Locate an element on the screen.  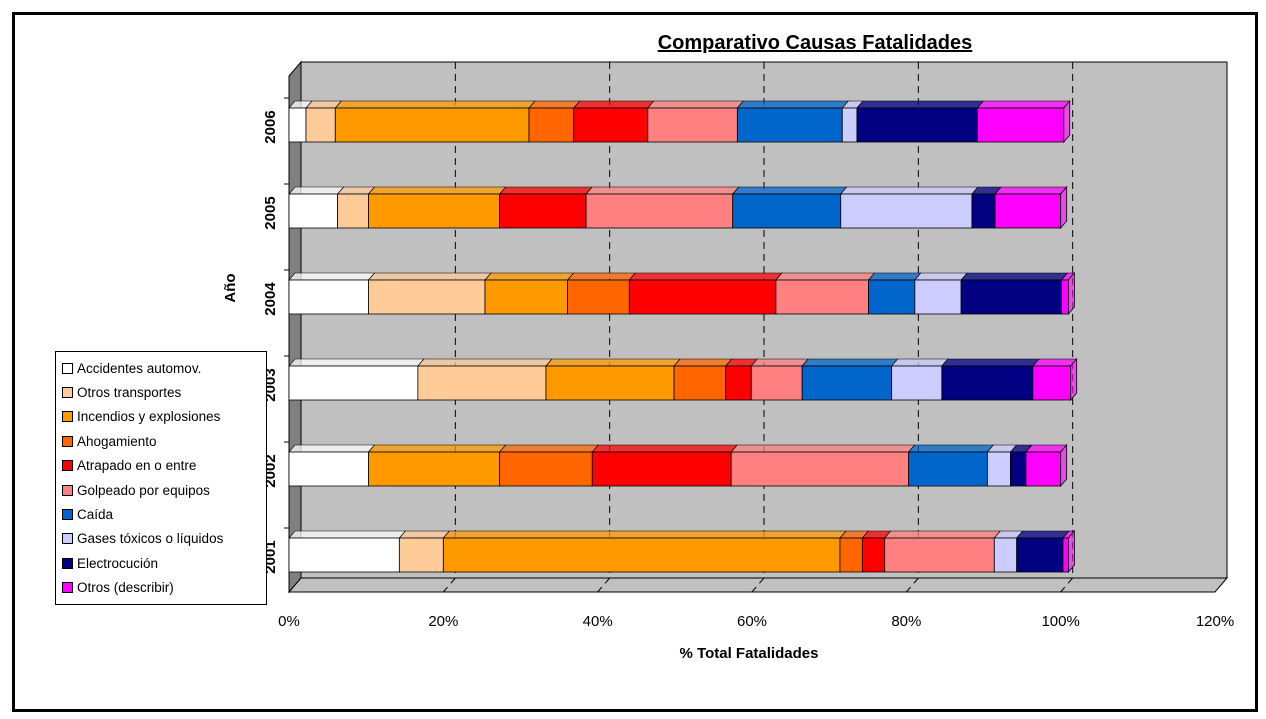
legend-item: Gases tóxicos o líquidos is located at coordinates (161, 539).